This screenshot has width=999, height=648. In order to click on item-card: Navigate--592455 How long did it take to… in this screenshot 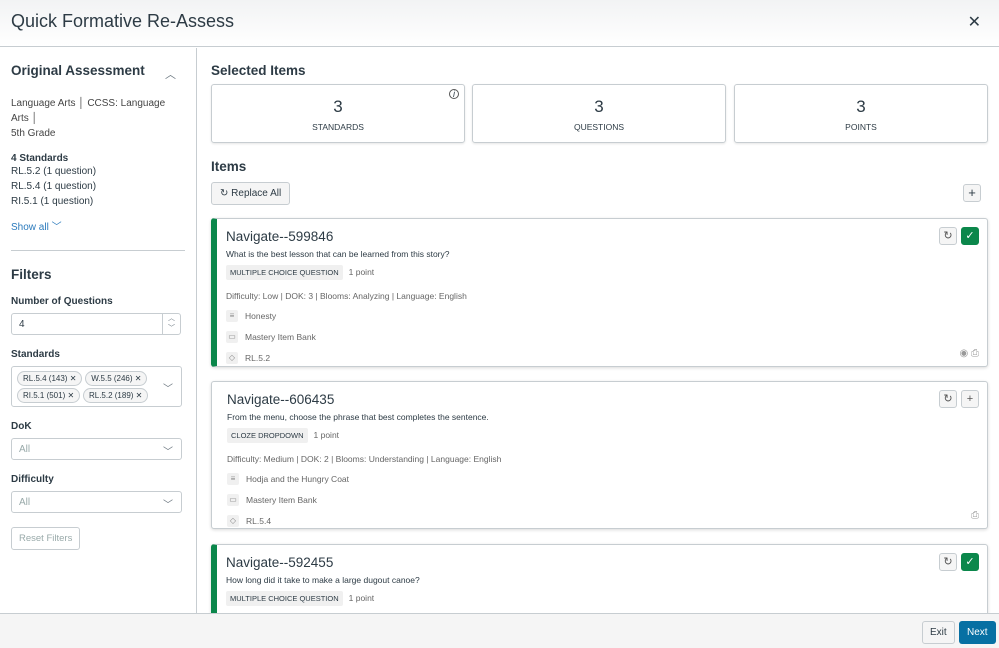, I will do `click(599, 578)`.